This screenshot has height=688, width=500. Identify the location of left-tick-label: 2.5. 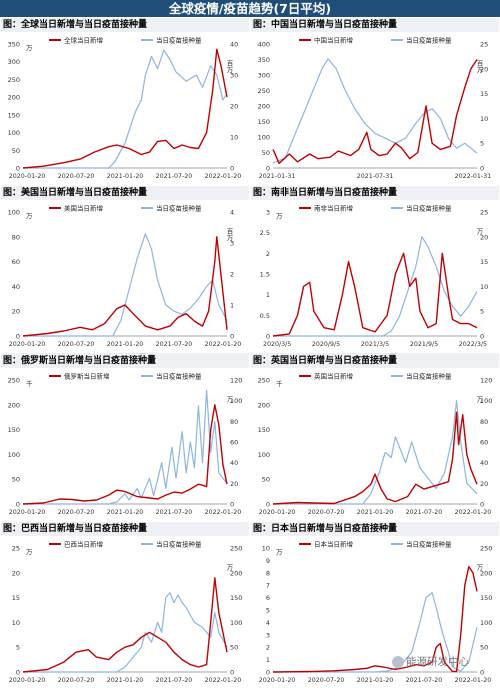
(265, 233).